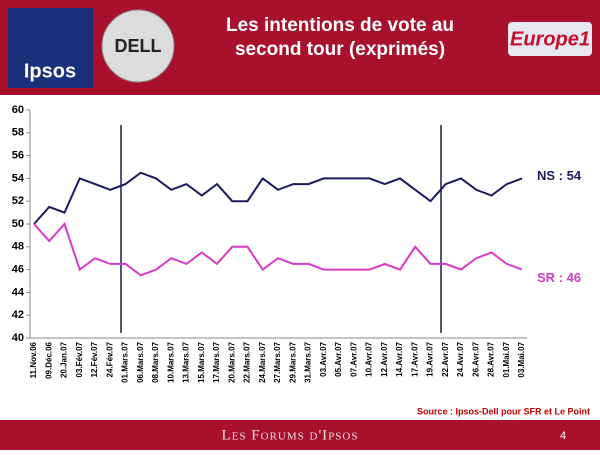  What do you see at coordinates (231, 361) in the screenshot?
I see `x-tick-label: 20.Mars.07` at bounding box center [231, 361].